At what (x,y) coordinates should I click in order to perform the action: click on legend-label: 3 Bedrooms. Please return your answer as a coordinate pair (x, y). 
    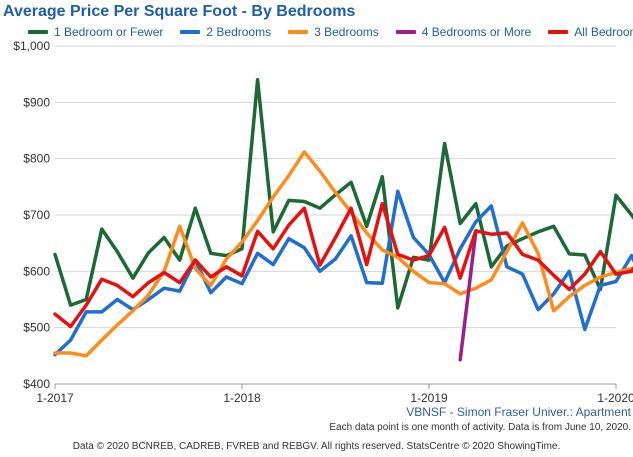
    Looking at the image, I should click on (346, 32).